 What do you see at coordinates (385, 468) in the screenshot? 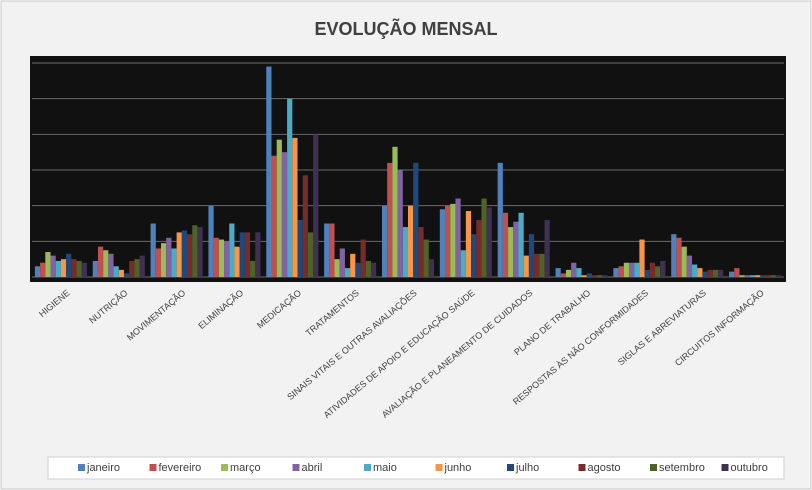
I see `legend-label: maio` at bounding box center [385, 468].